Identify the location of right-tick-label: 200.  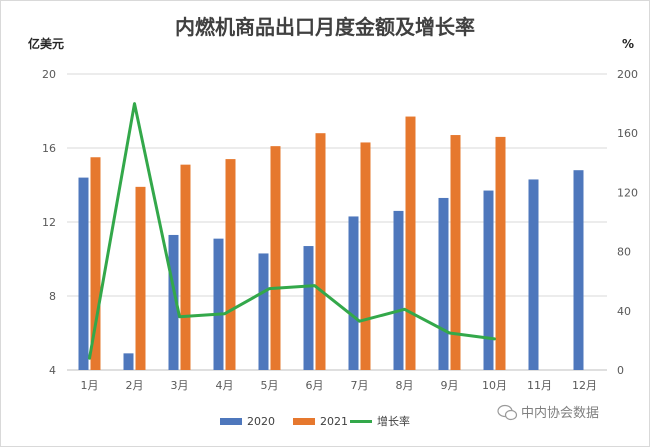
(627, 74).